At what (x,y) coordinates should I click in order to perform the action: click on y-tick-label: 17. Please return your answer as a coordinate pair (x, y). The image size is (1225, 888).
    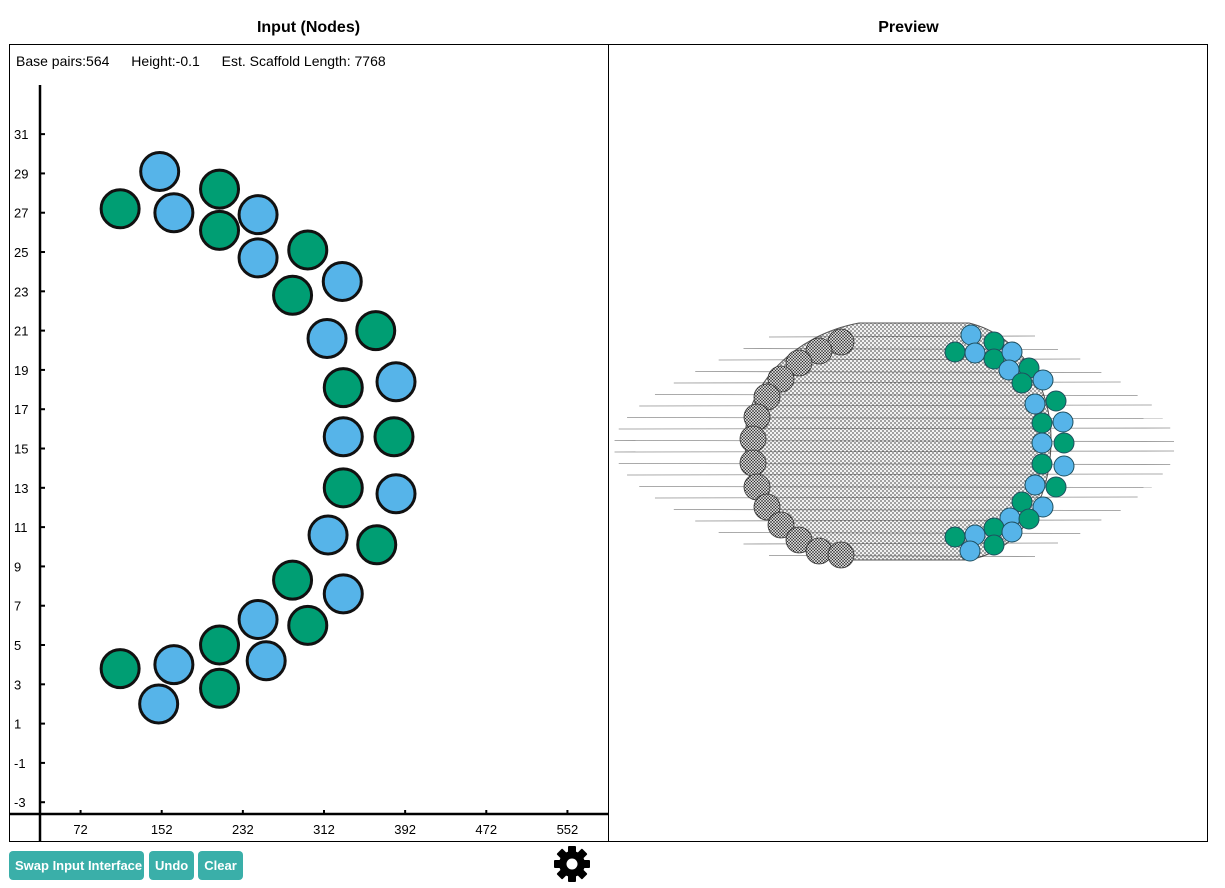
    Looking at the image, I should click on (21, 409).